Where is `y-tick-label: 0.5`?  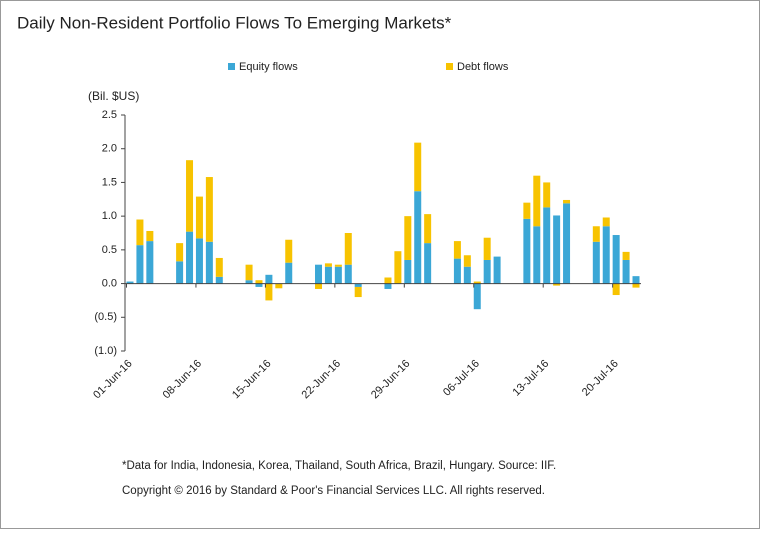 y-tick-label: 0.5 is located at coordinates (109, 250).